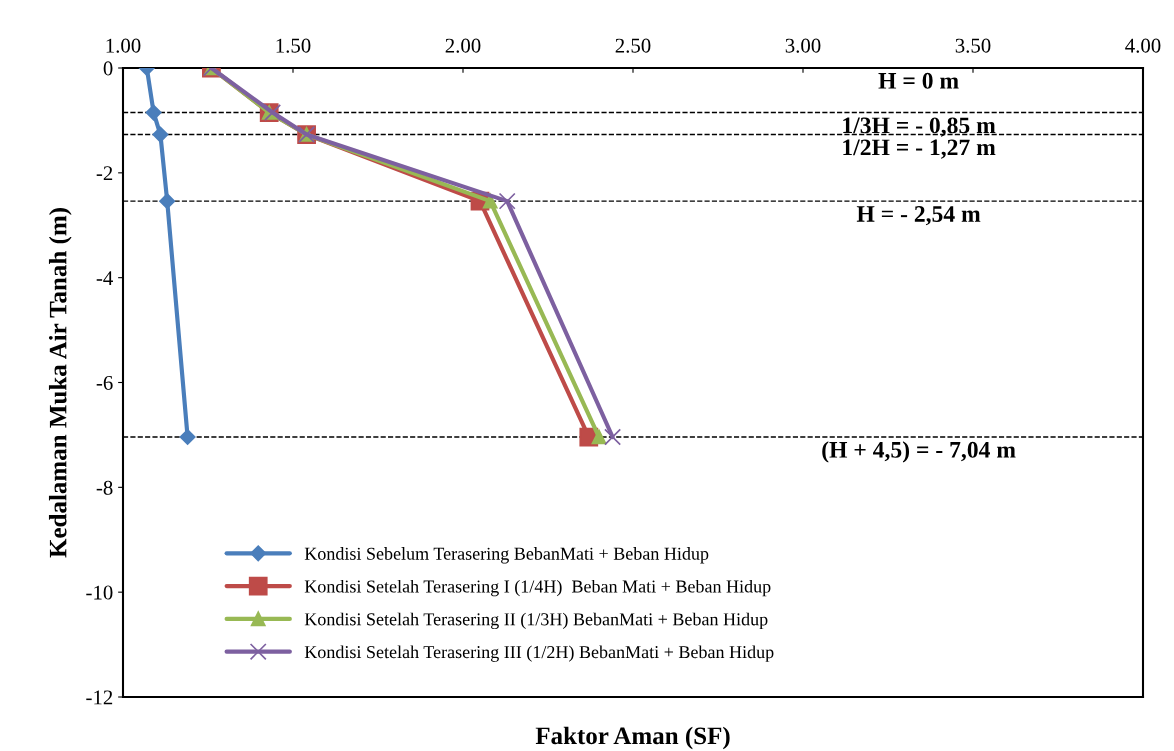  What do you see at coordinates (463, 45) in the screenshot?
I see `x-tick-label: 2.00` at bounding box center [463, 45].